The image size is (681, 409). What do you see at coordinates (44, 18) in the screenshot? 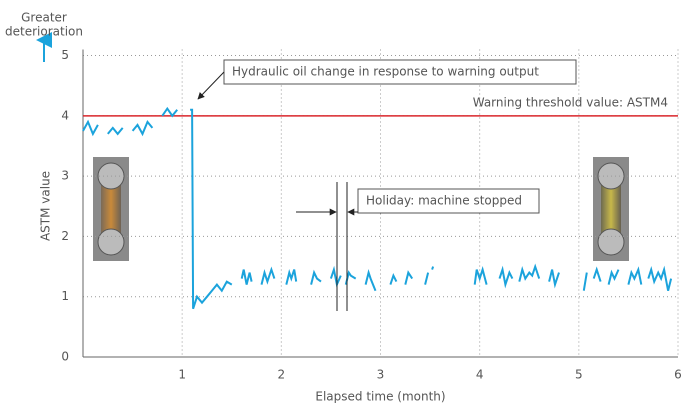
I see `direction-label: Greater` at bounding box center [44, 18].